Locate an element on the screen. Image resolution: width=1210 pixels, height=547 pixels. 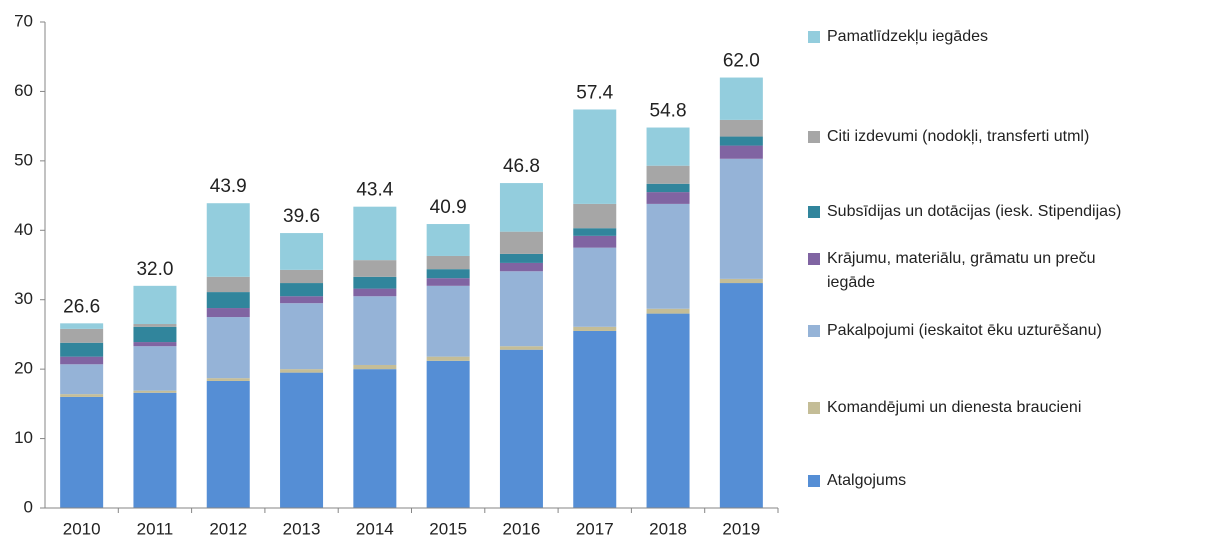
x-tick-label: 2015 is located at coordinates (448, 528).